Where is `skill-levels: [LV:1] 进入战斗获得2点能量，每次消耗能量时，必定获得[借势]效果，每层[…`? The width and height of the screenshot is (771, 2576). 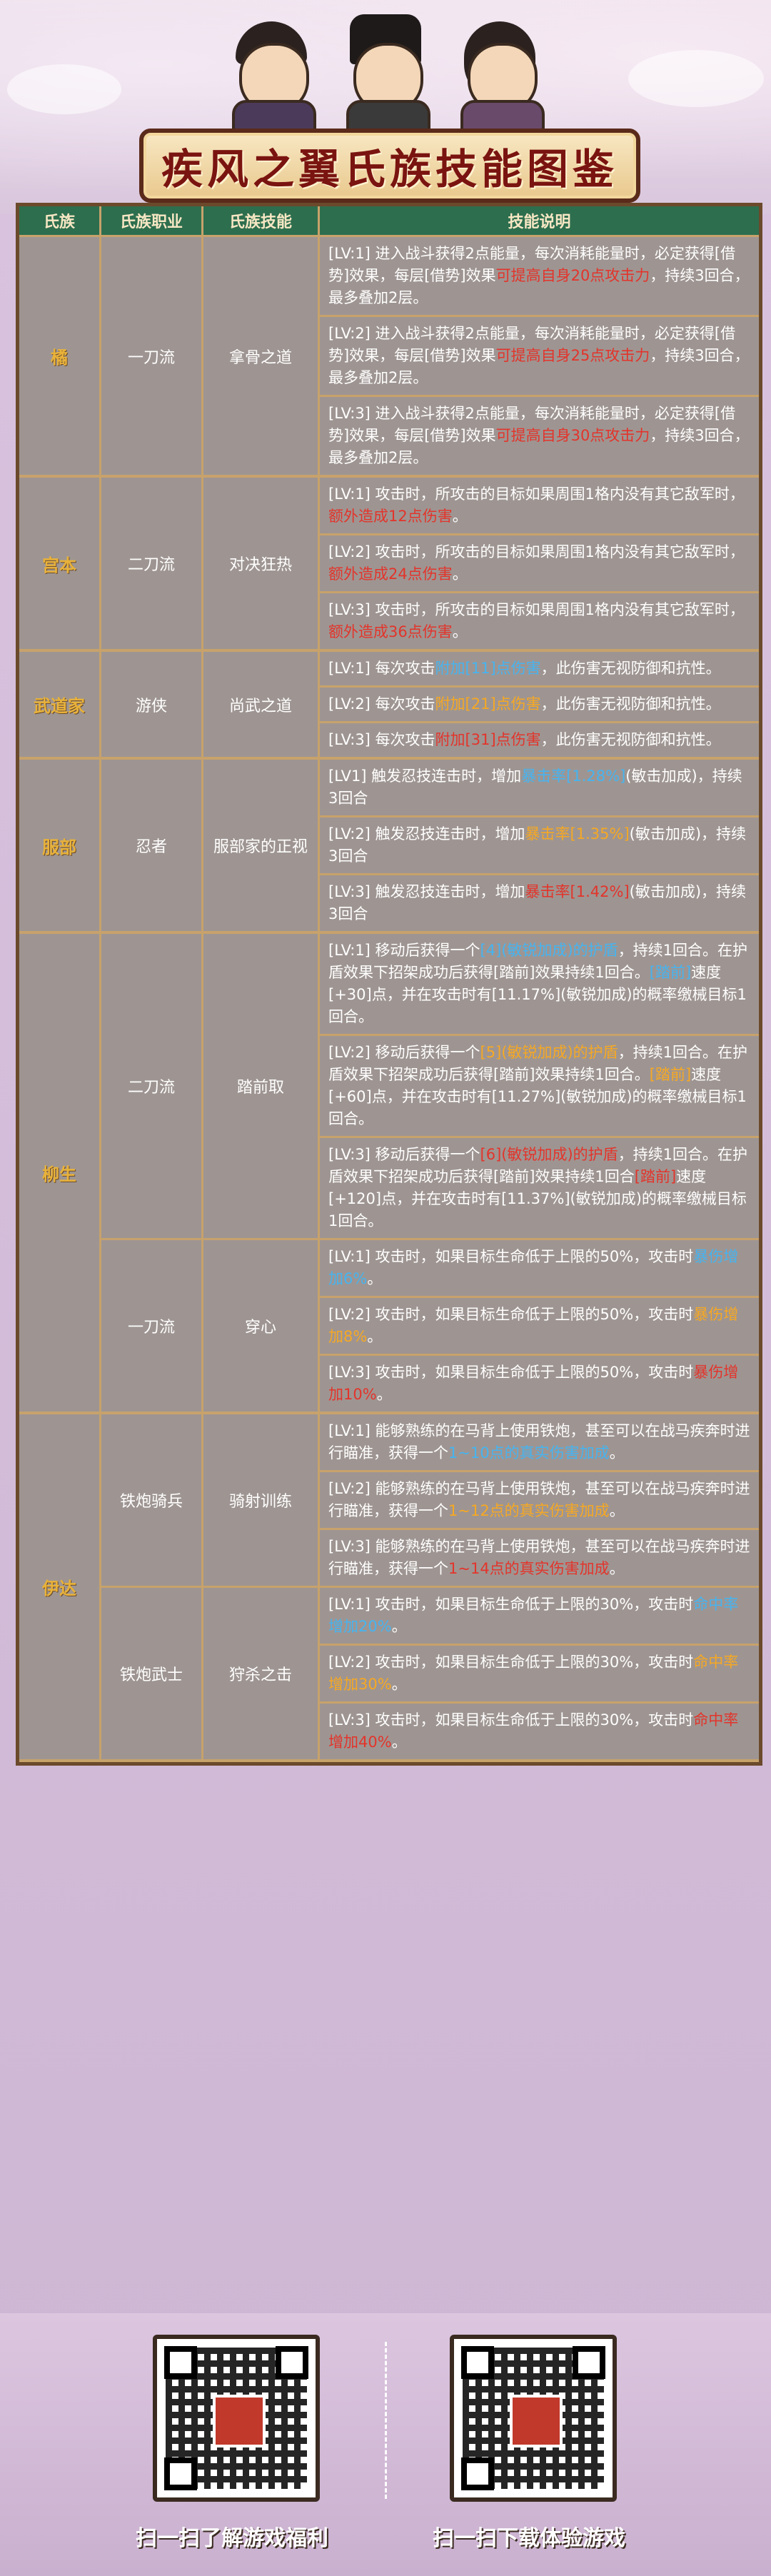 skill-levels: [LV:1] 进入战斗获得2点能量，每次消耗能量时，必定获得[借势]效果，每层[… is located at coordinates (539, 356).